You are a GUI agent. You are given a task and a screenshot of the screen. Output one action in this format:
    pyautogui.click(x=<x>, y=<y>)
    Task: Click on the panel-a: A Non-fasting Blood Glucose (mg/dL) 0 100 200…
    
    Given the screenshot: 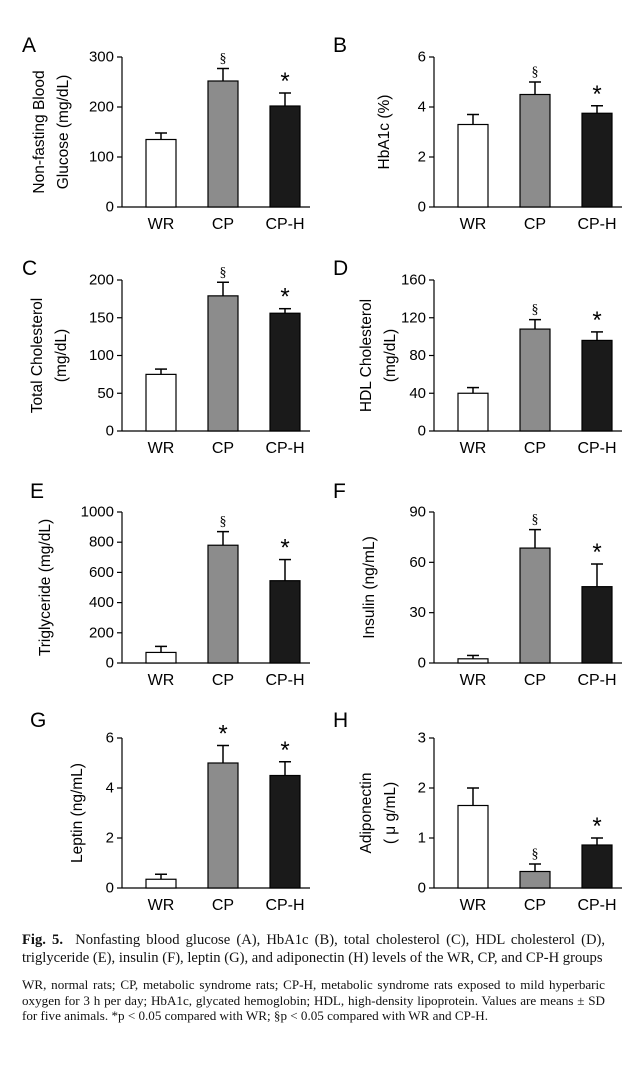 What is the action you would take?
    pyautogui.click(x=166, y=133)
    